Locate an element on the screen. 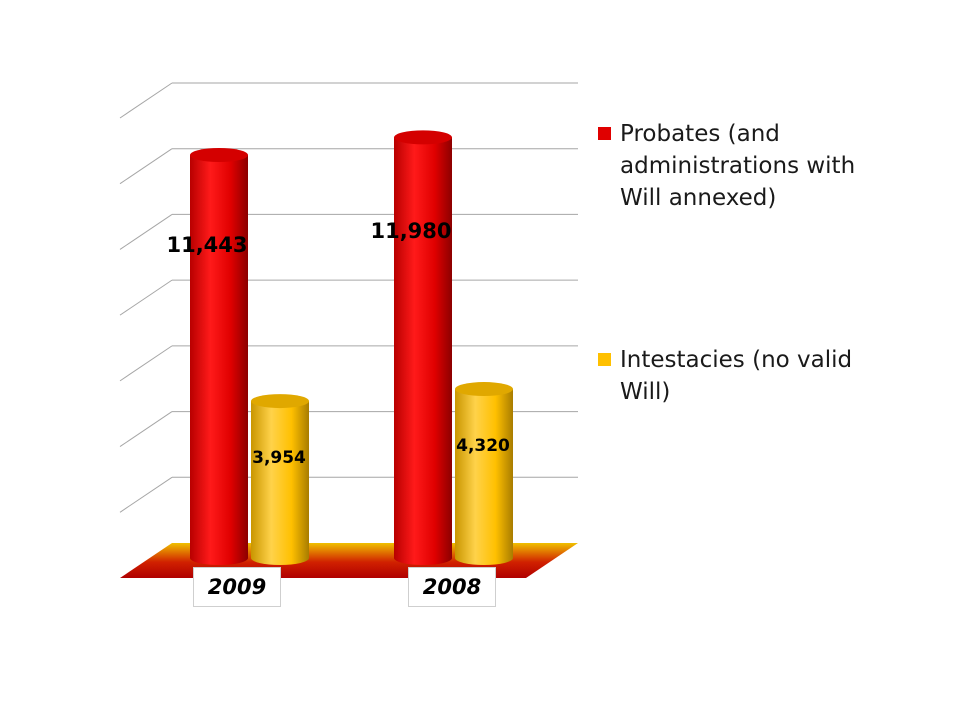  legend-item-intestacies: Intestacies (no valid Will) is located at coordinates (729, 376).